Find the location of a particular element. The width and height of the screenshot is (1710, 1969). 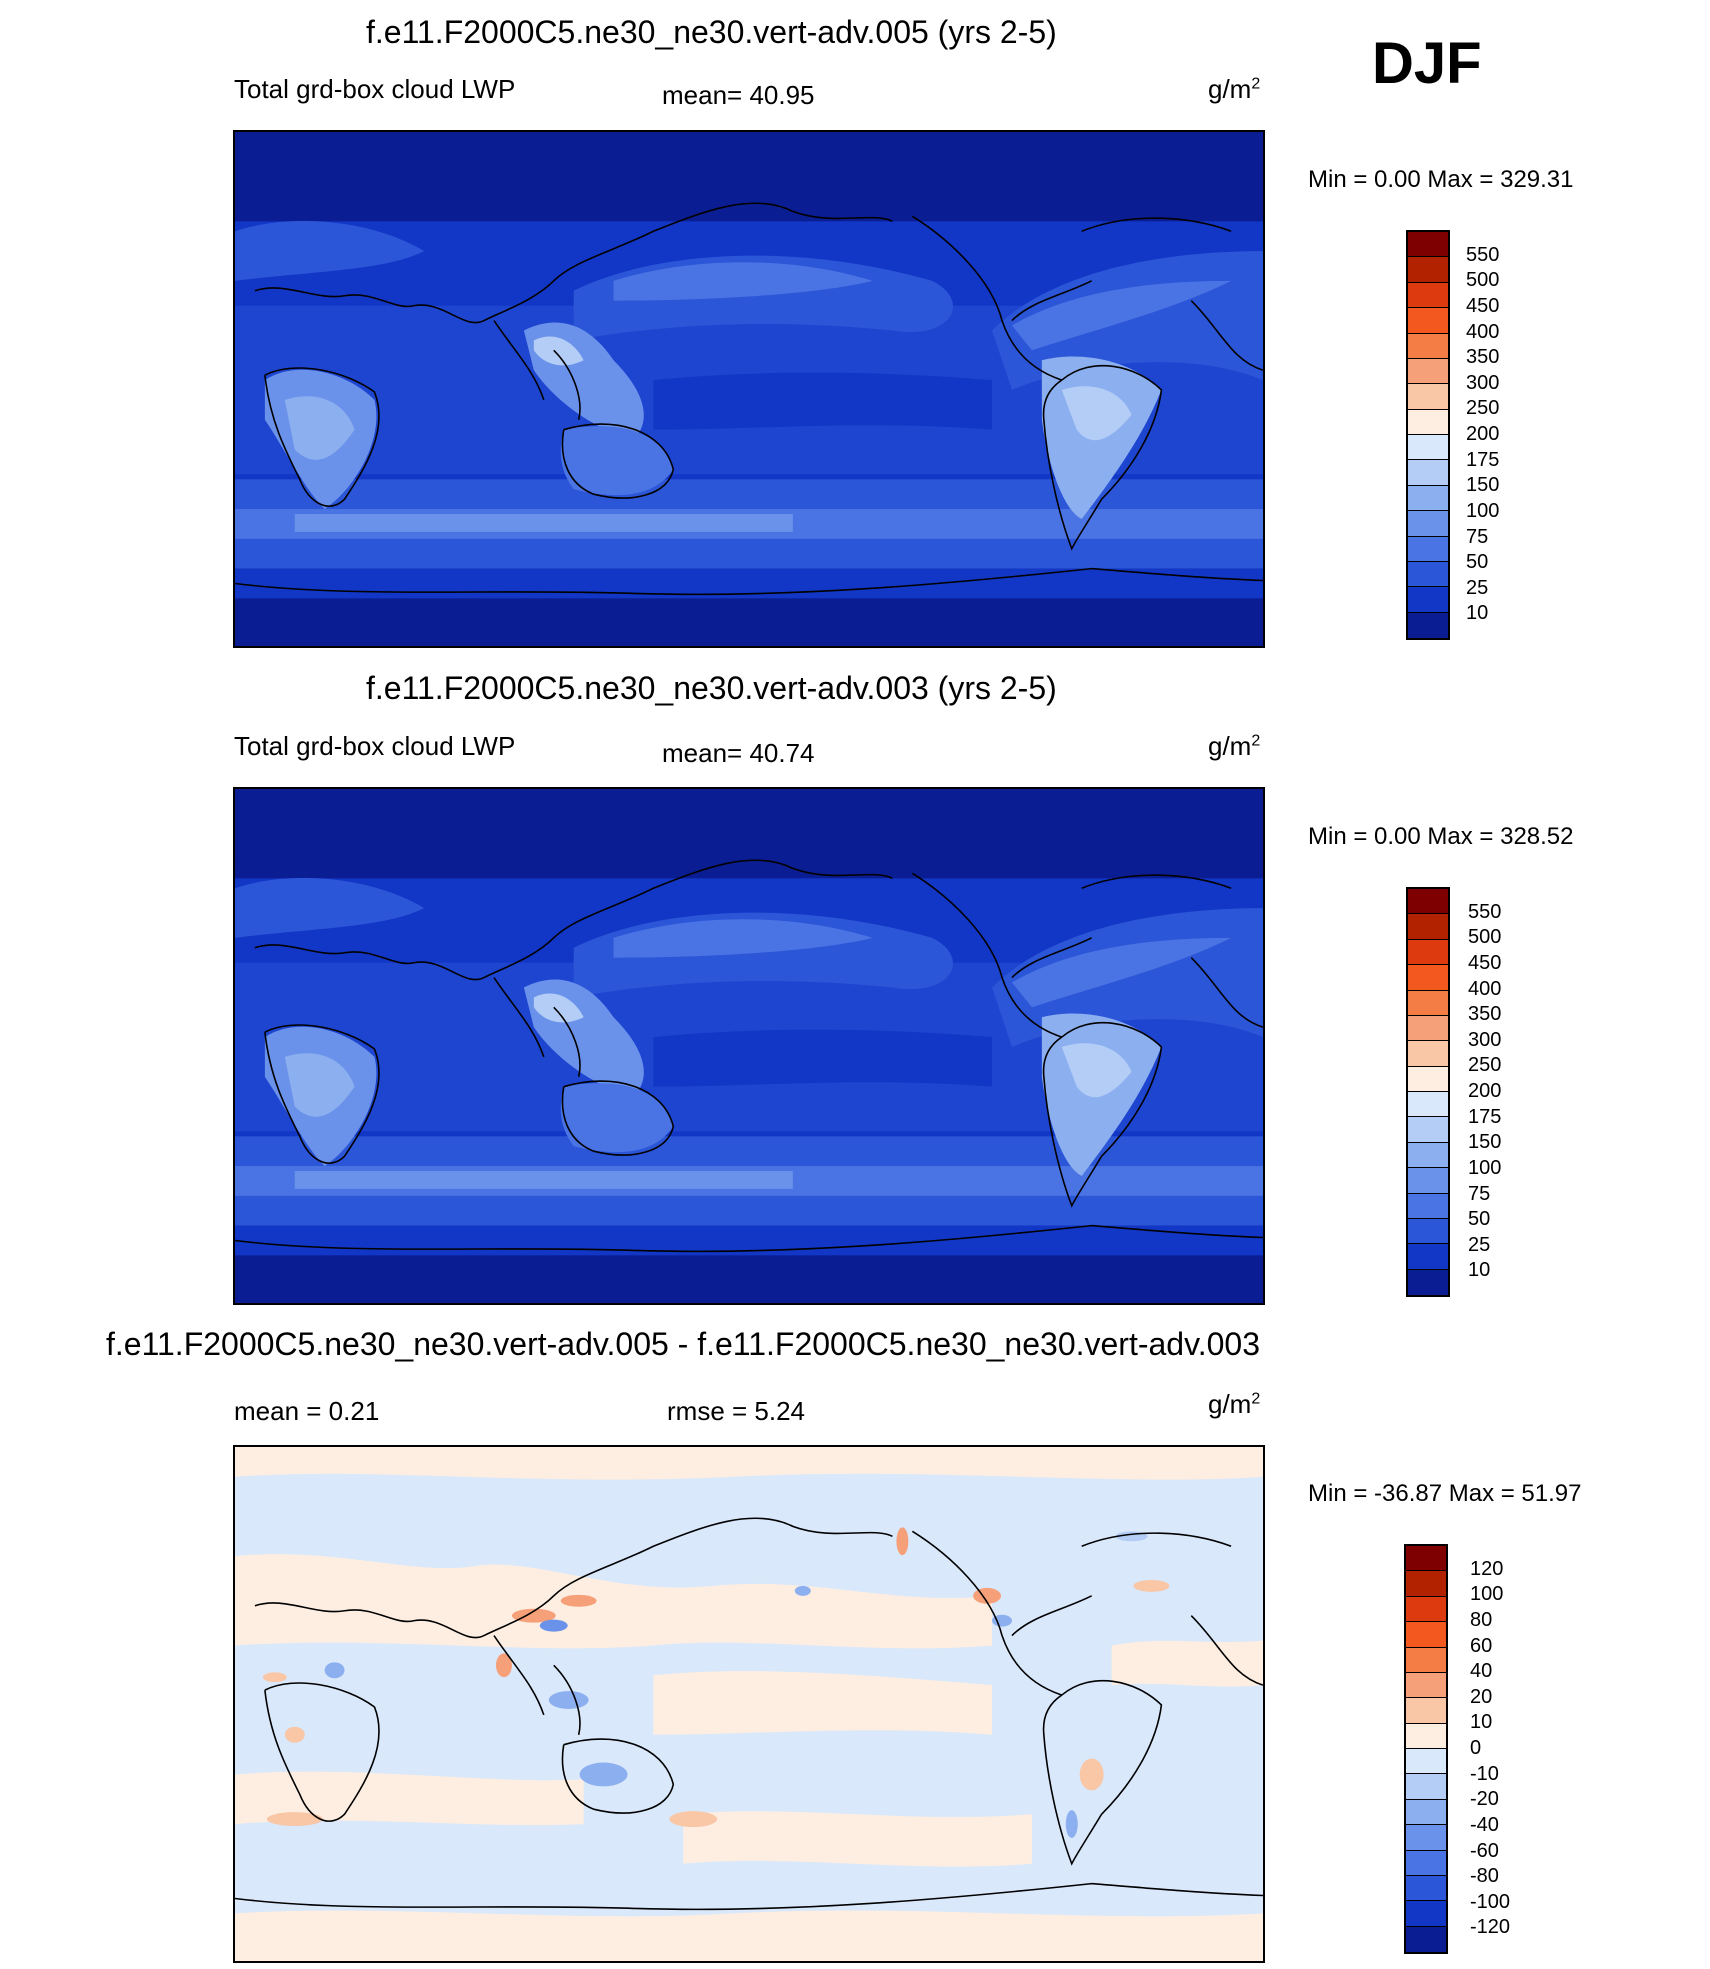

colorbar-label: -20 is located at coordinates (1484, 1799).